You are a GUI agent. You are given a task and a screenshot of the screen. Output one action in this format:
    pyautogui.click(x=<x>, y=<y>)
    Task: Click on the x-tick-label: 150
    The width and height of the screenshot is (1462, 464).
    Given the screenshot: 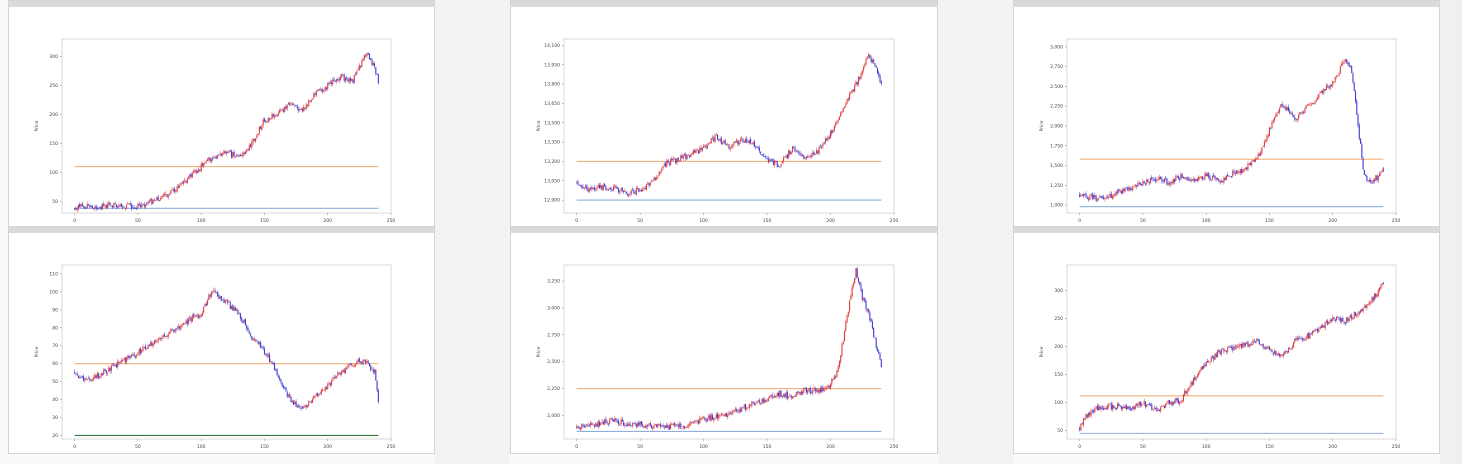 What is the action you would take?
    pyautogui.click(x=264, y=221)
    